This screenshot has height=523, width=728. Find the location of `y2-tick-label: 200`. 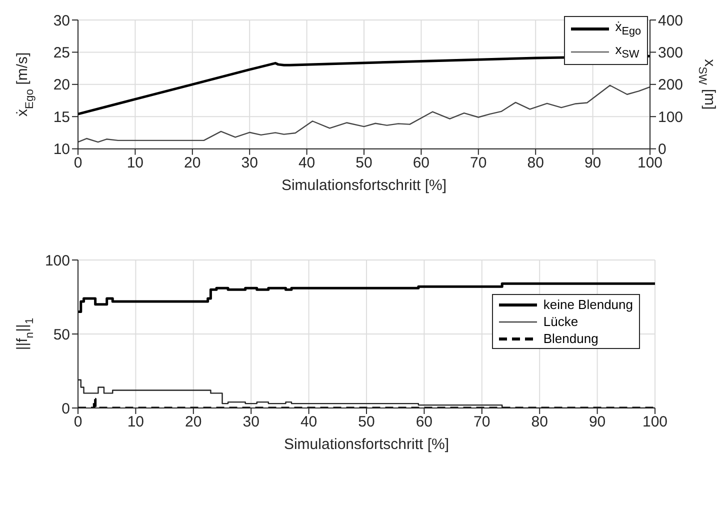

y2-tick-label: 200 is located at coordinates (671, 85).